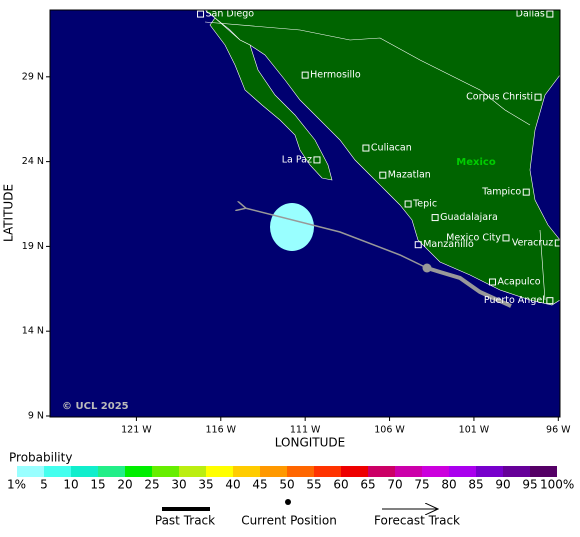 The width and height of the screenshot is (580, 537). Describe the element at coordinates (469, 217) in the screenshot. I see `city-label: Guadalajara` at that location.